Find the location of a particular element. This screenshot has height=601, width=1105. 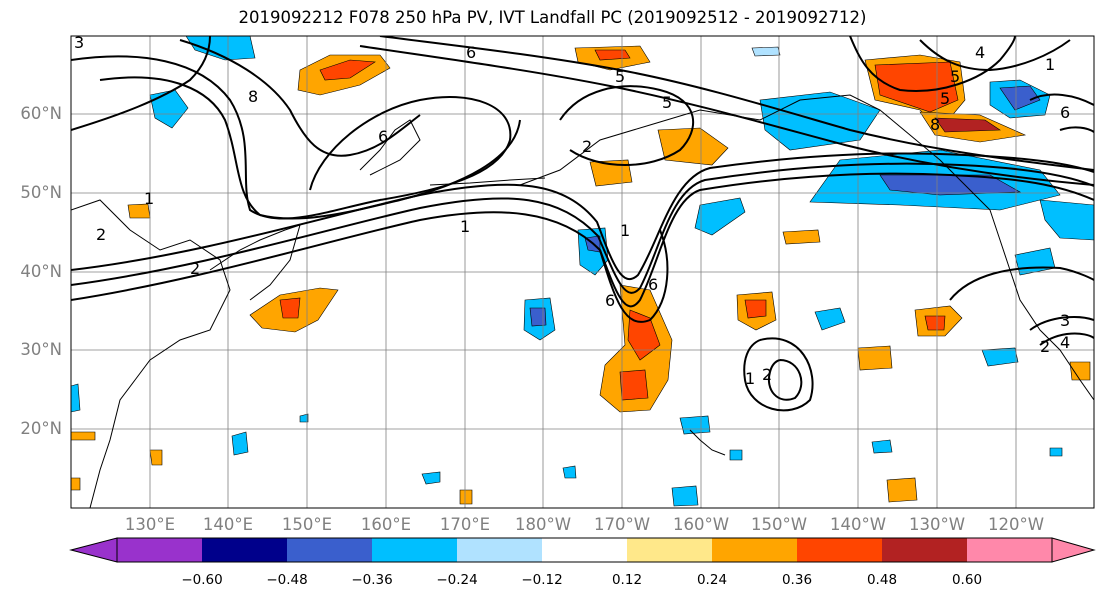

lat-label: 50°N is located at coordinates (41, 192).